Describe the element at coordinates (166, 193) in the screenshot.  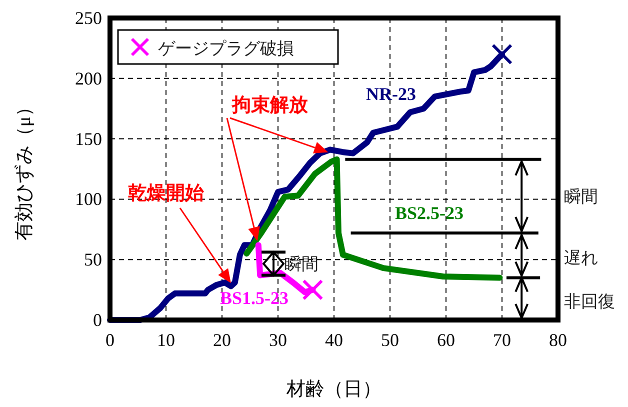
I see `annotation: 乾燥開始` at that location.